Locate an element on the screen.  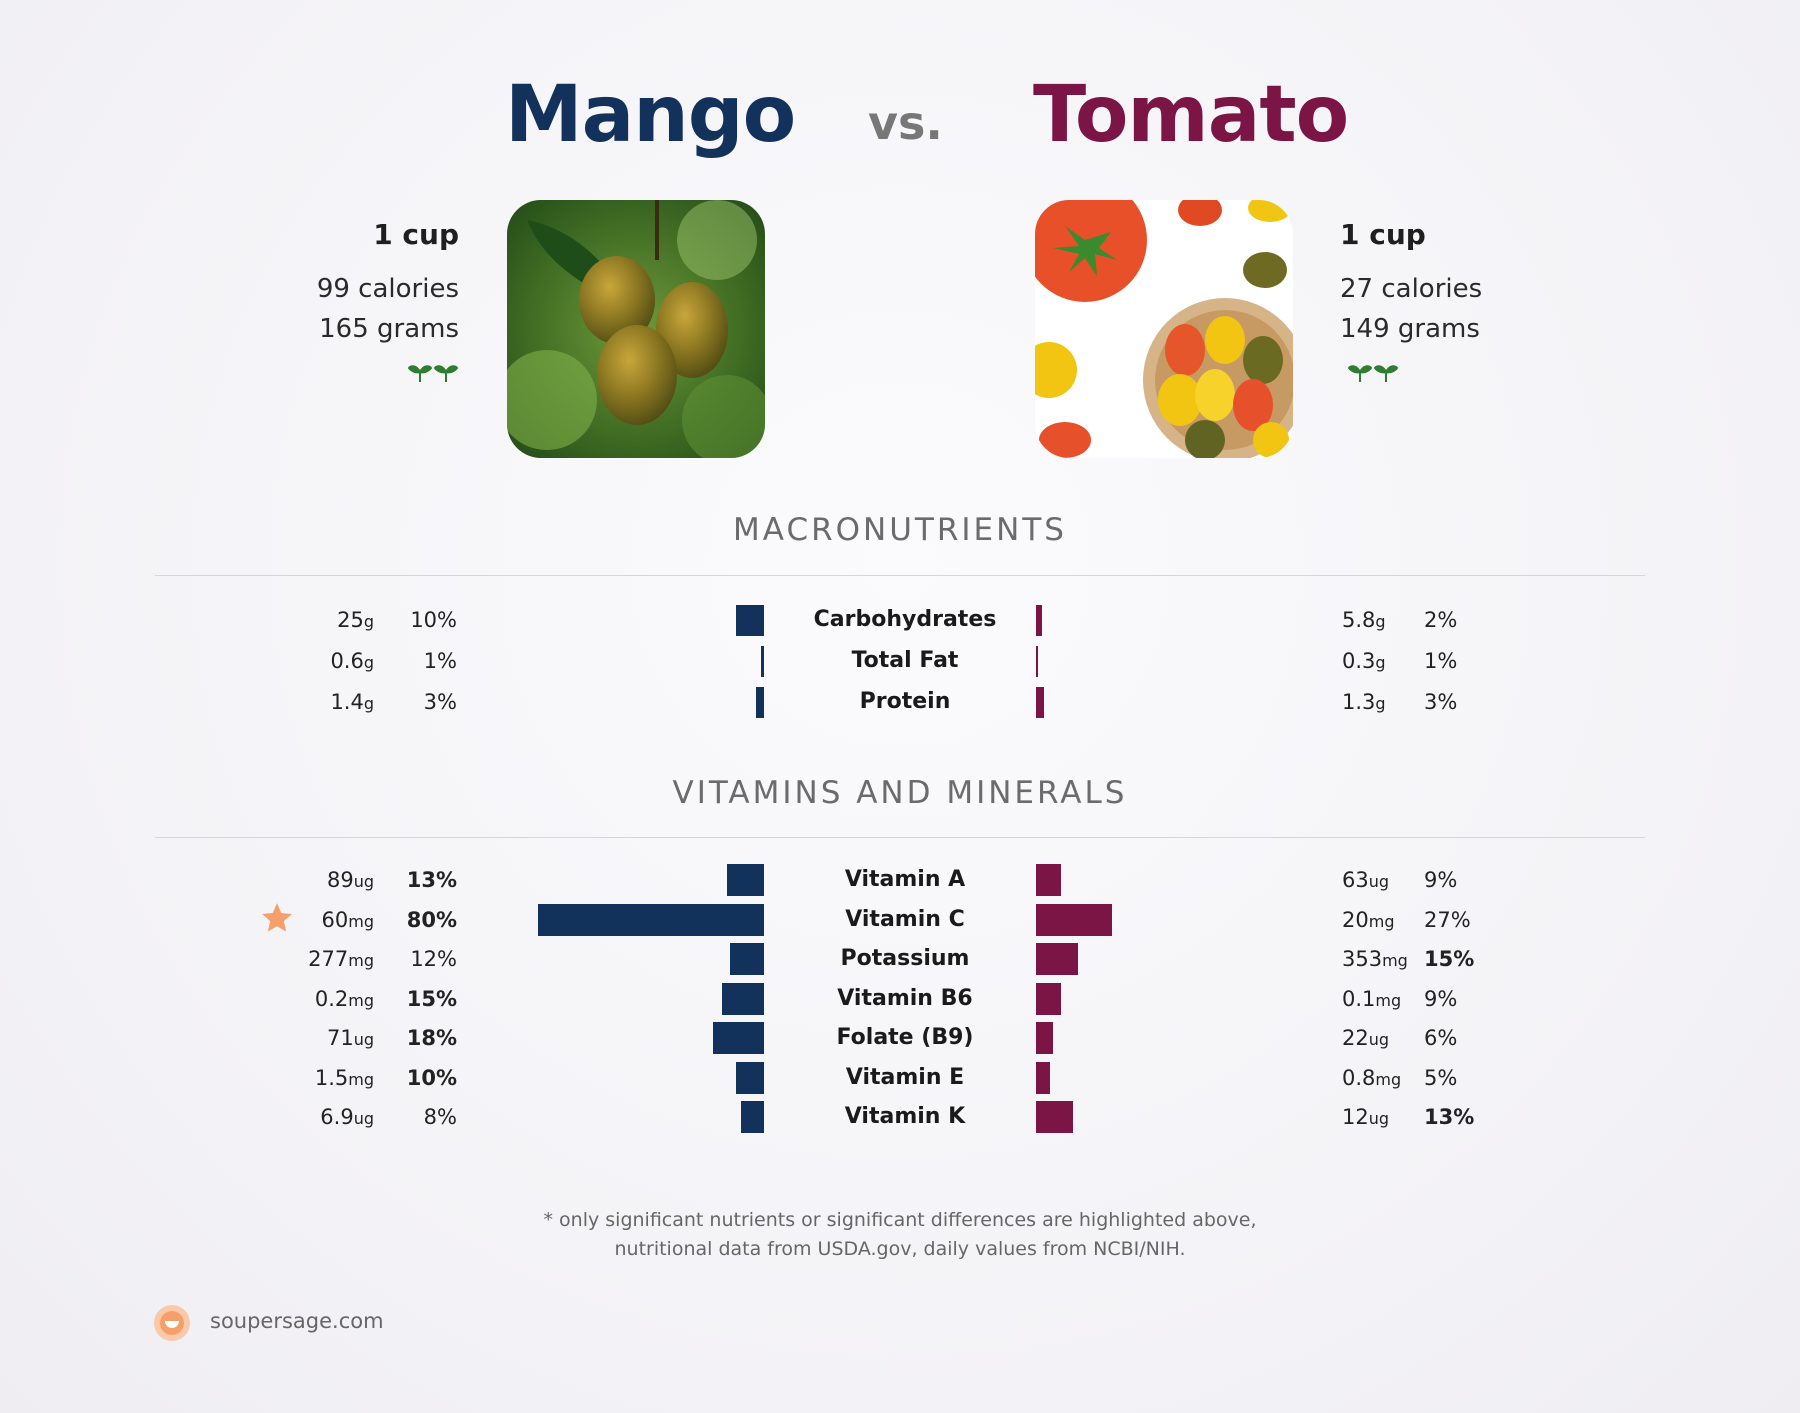
left-amount: 60mg is located at coordinates (348, 921).